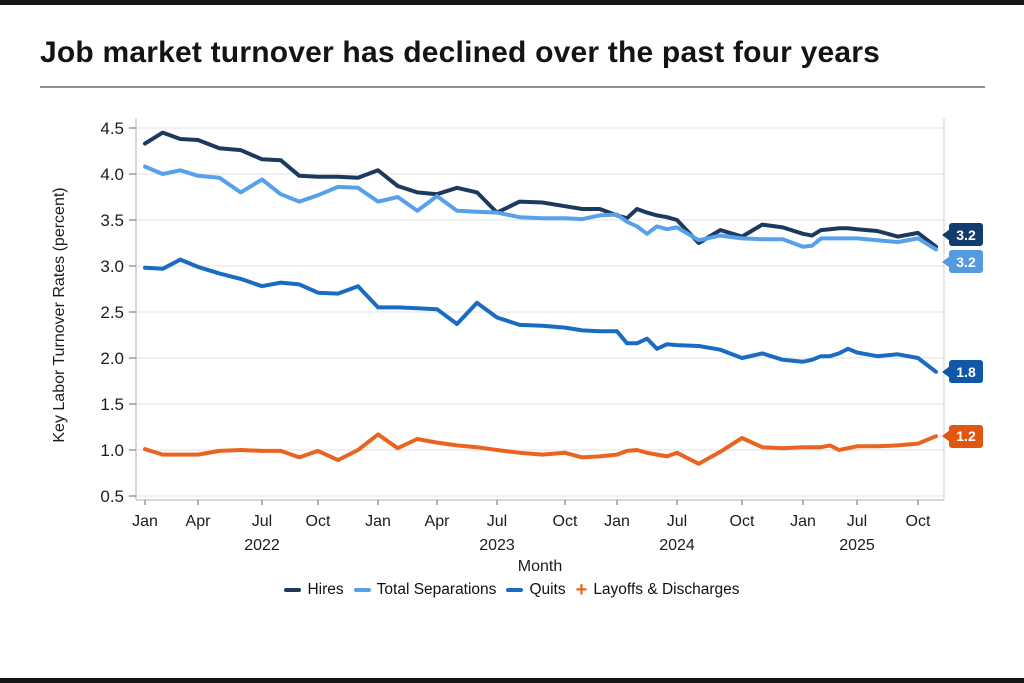  Describe the element at coordinates (112, 266) in the screenshot. I see `y-tick-label: 3.0` at that location.